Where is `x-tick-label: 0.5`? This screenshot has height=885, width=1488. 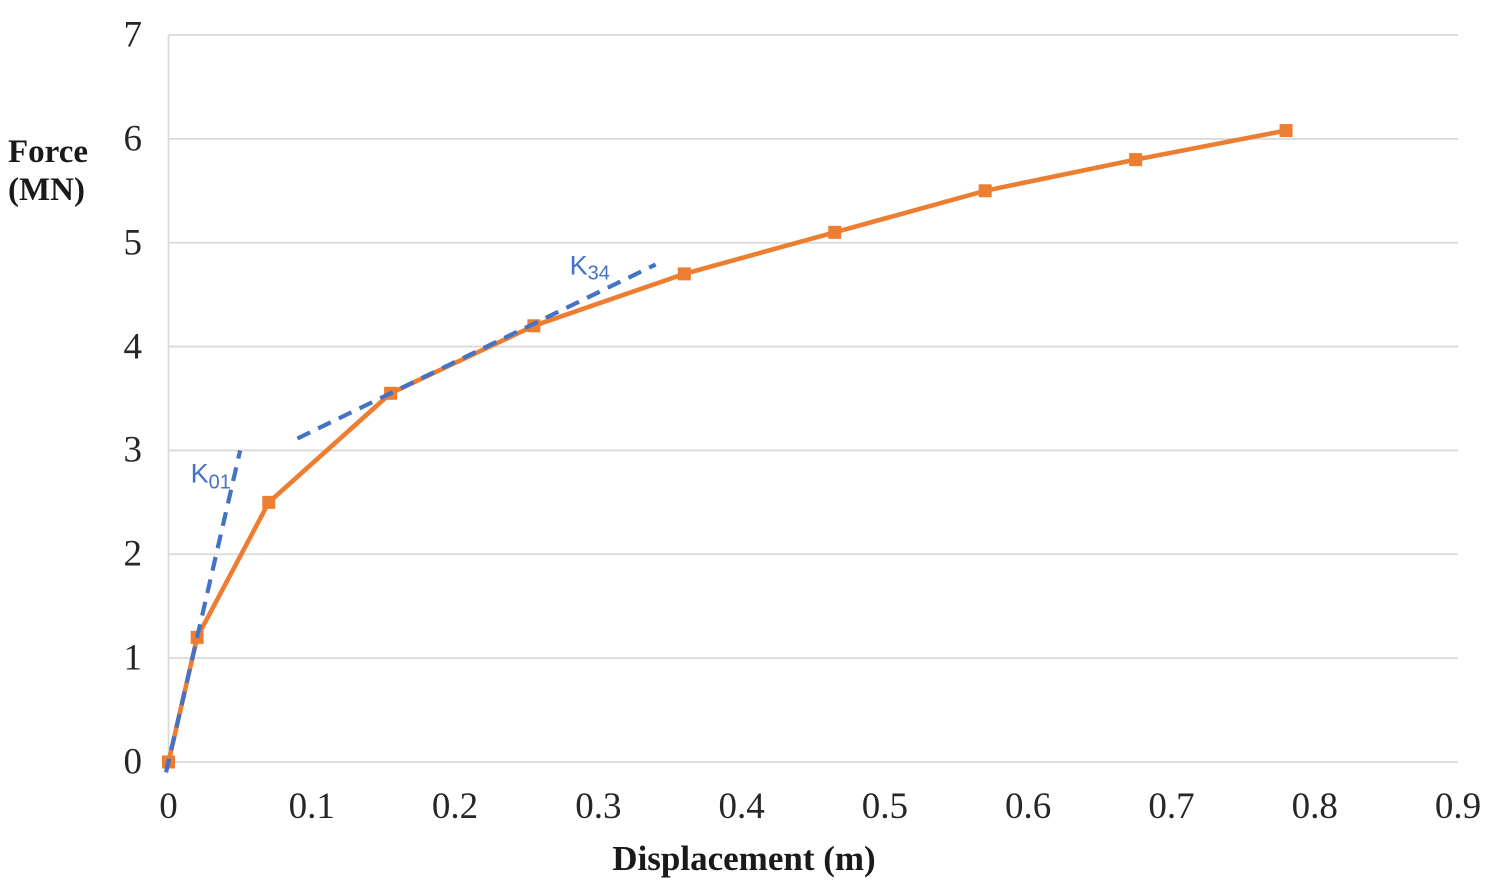
x-tick-label: 0.5 is located at coordinates (884, 806).